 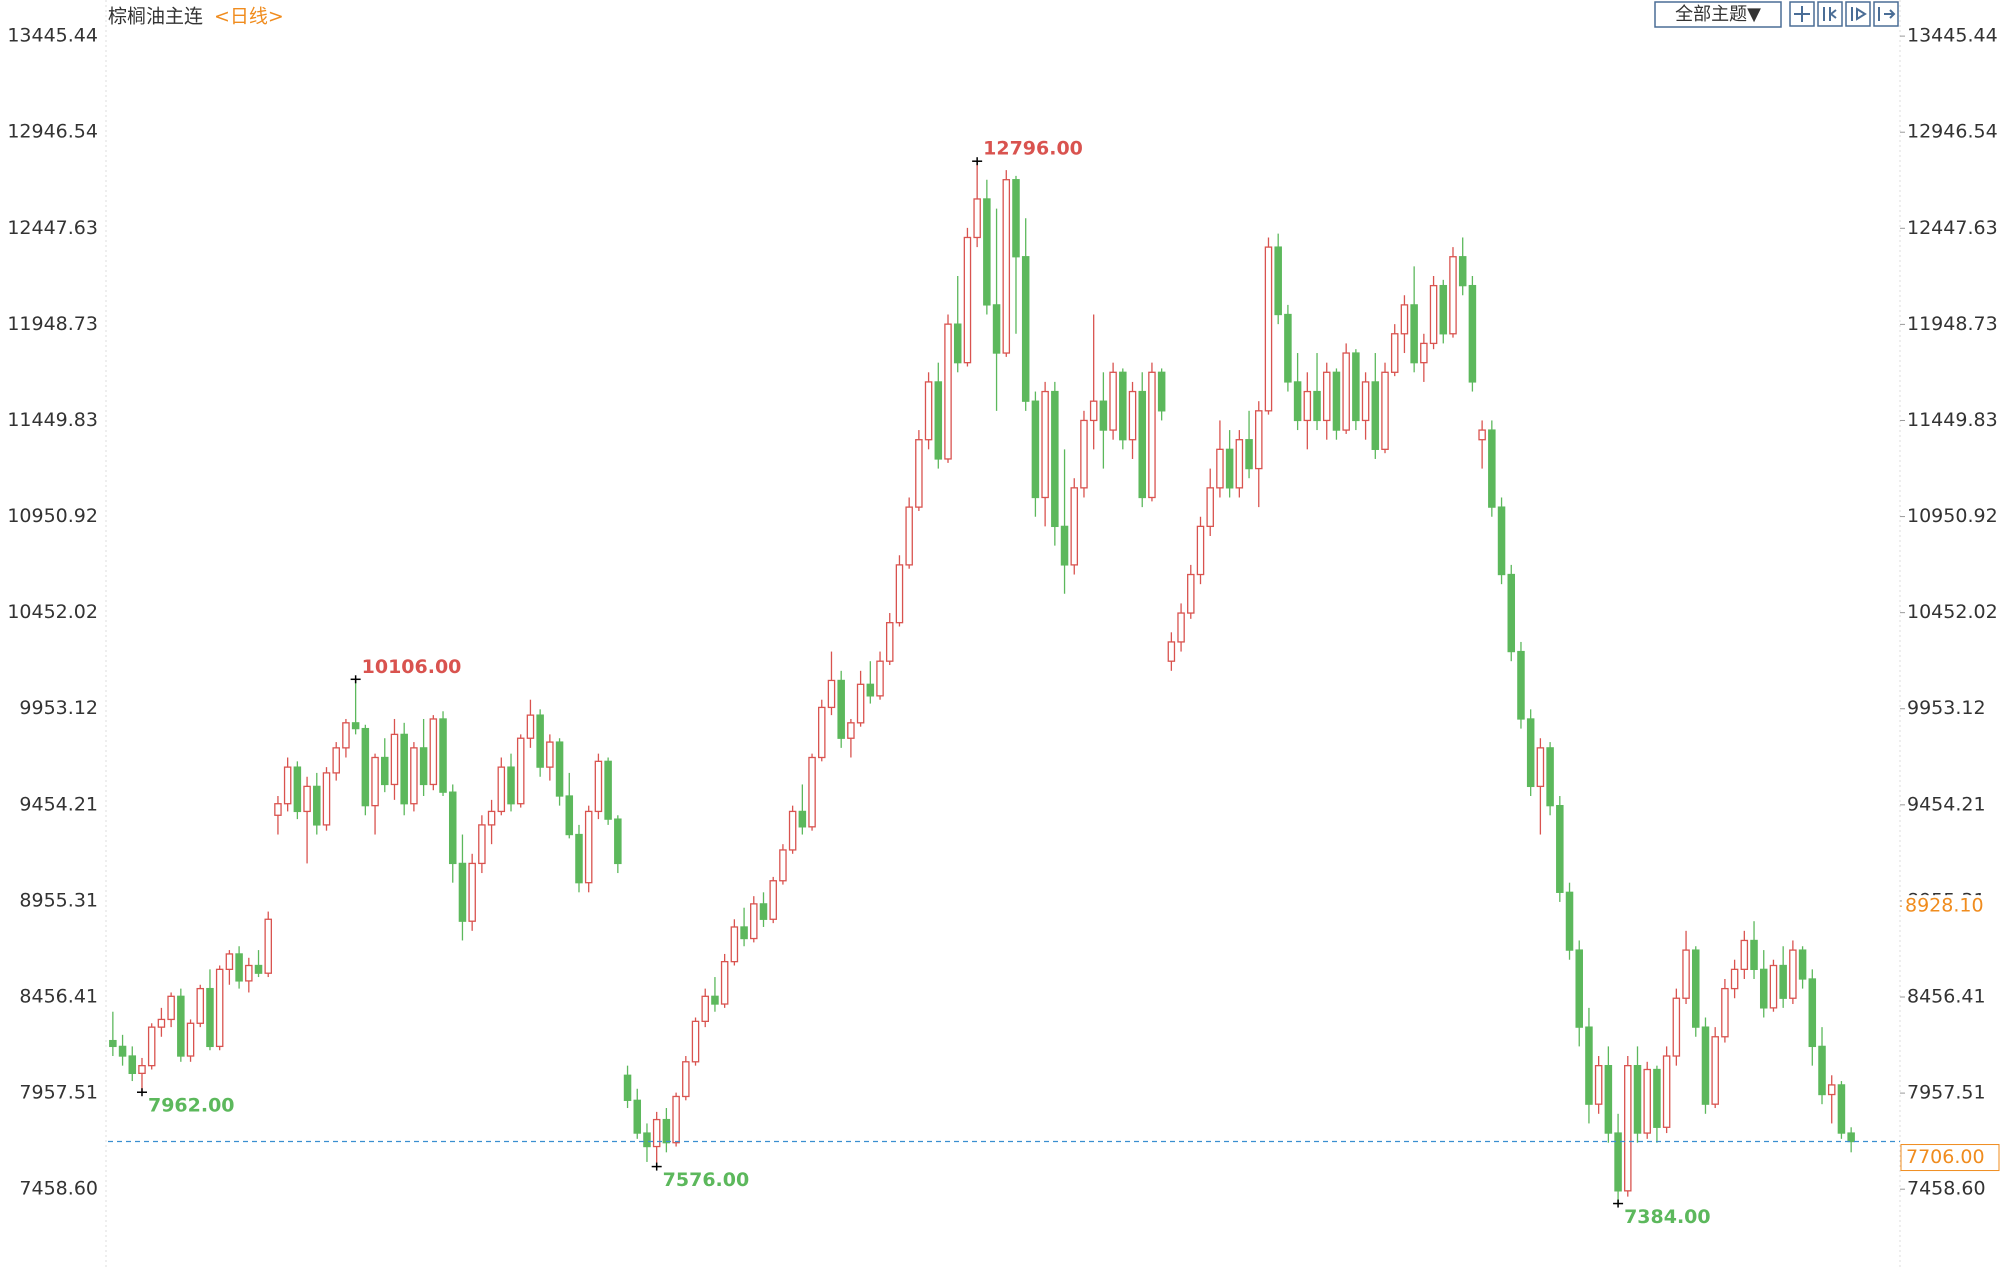 I want to click on y-tick-label-right: 8456.41, so click(x=1946, y=997).